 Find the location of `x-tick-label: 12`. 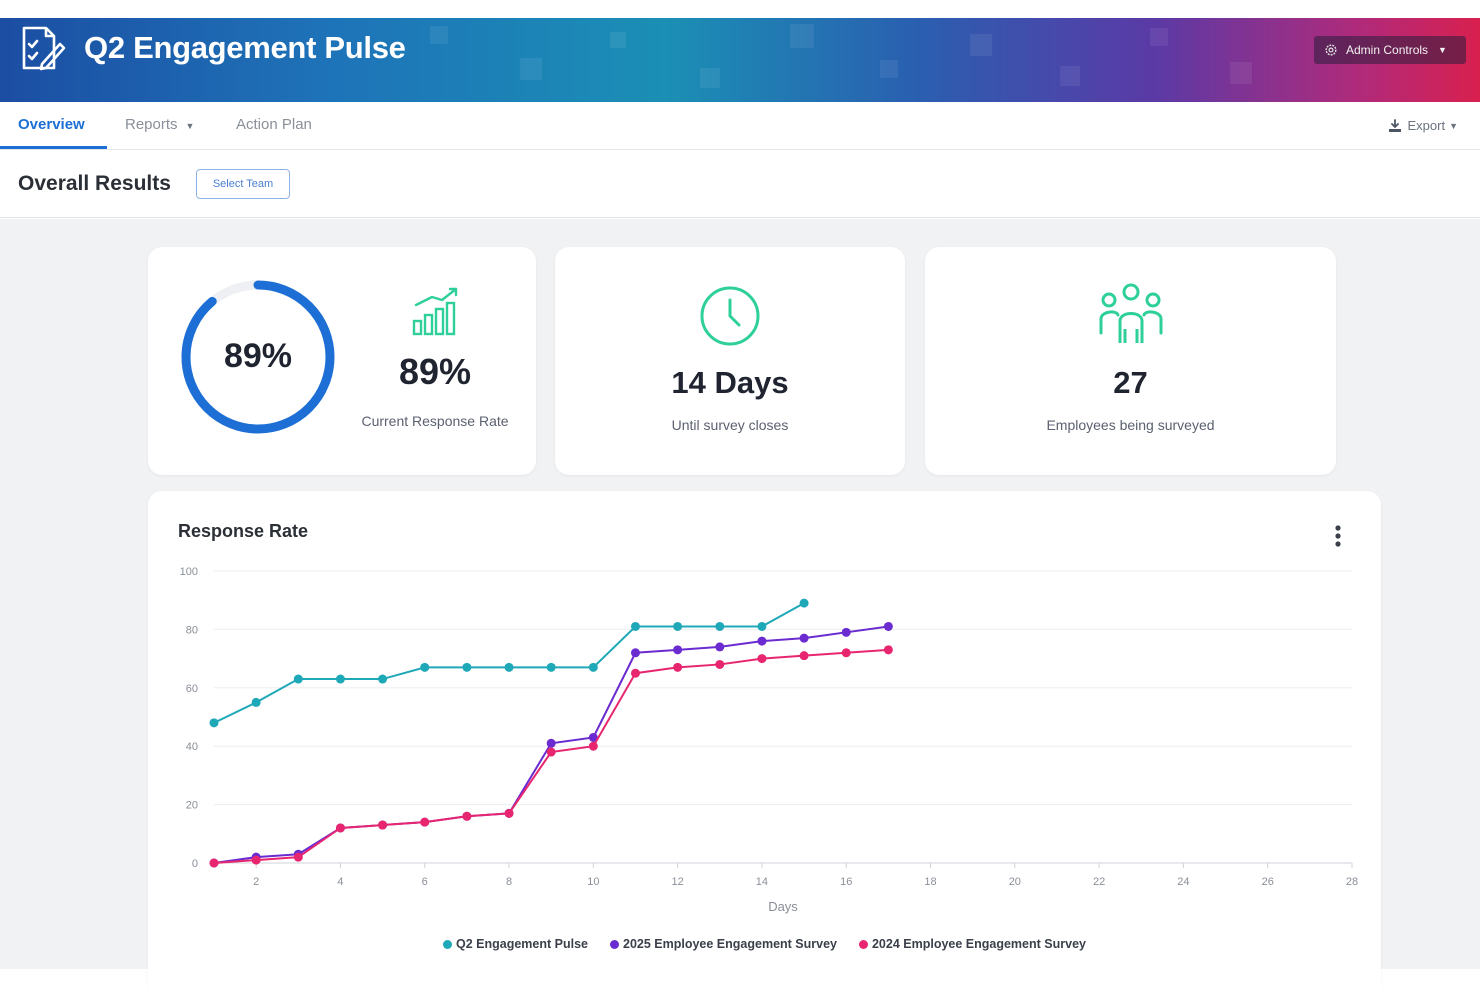

x-tick-label: 12 is located at coordinates (678, 882).